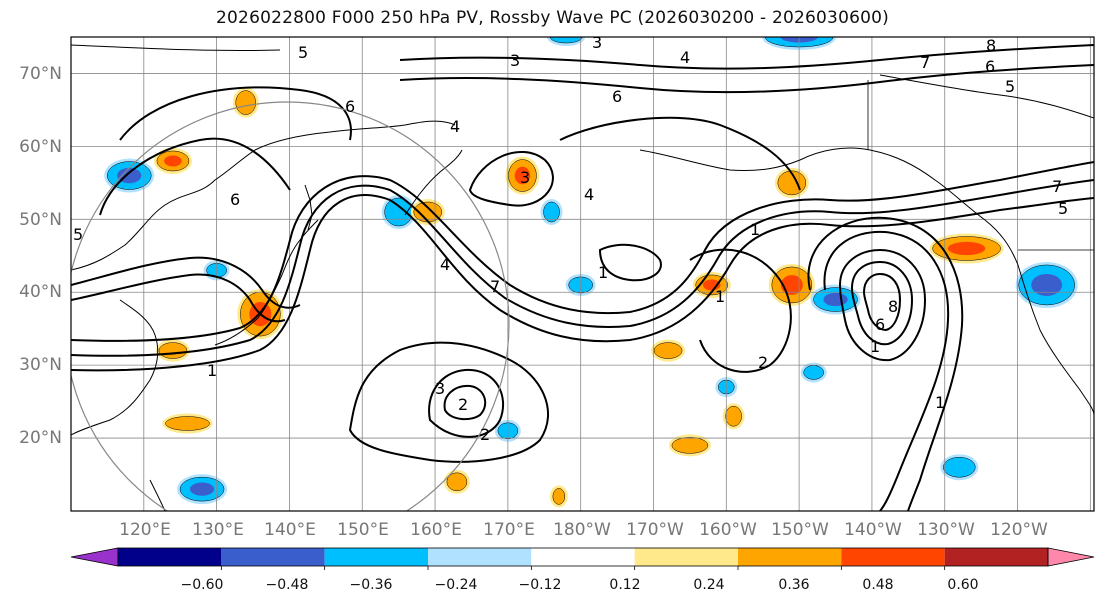 This screenshot has width=1105, height=604. Describe the element at coordinates (371, 585) in the screenshot. I see `colorbar-tick-label: −0.36` at that location.